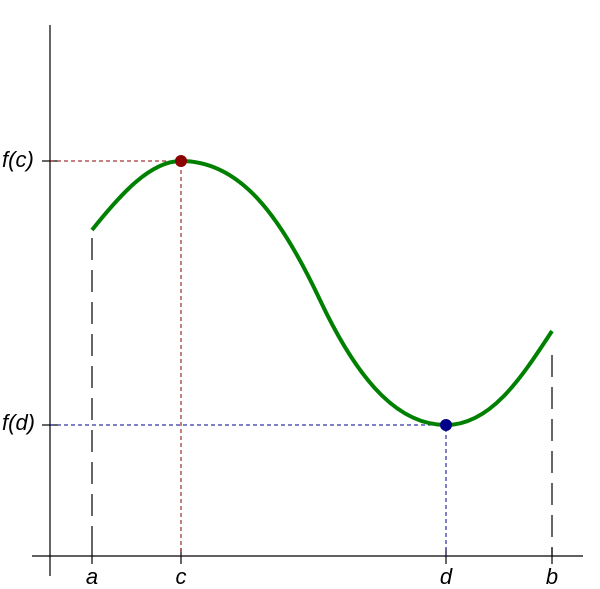 The height and width of the screenshot is (589, 600). Describe the element at coordinates (446, 576) in the screenshot. I see `x-label: d` at that location.